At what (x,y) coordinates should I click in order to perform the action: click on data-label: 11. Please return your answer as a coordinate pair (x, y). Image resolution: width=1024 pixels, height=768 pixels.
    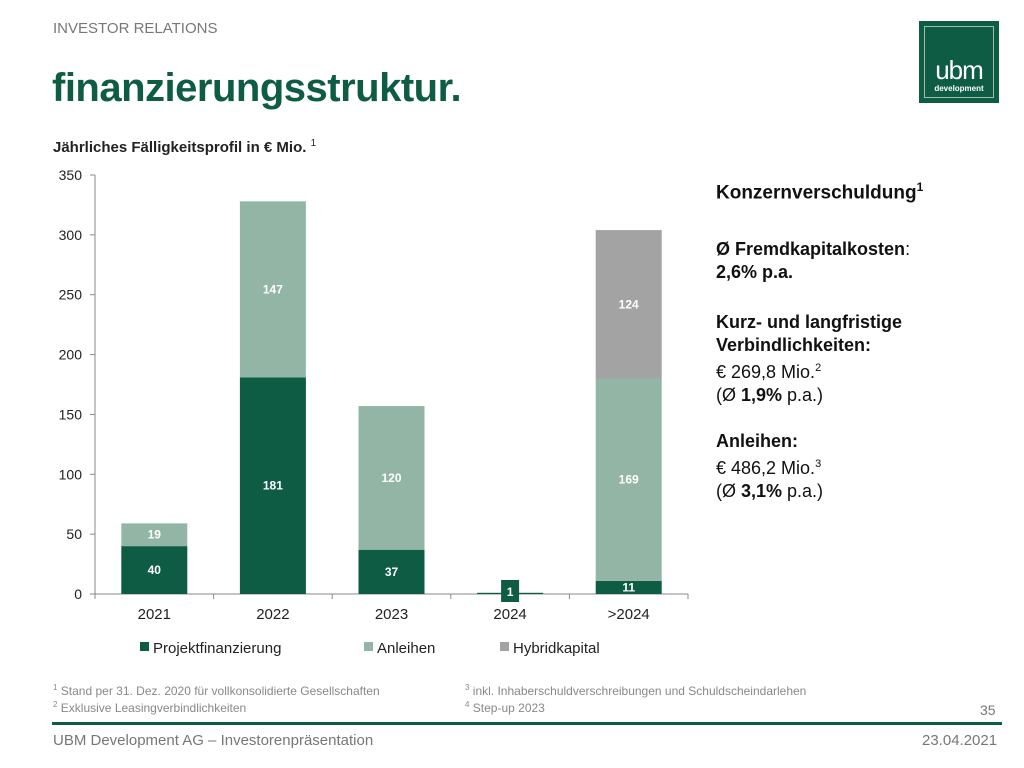
    Looking at the image, I should click on (628, 587).